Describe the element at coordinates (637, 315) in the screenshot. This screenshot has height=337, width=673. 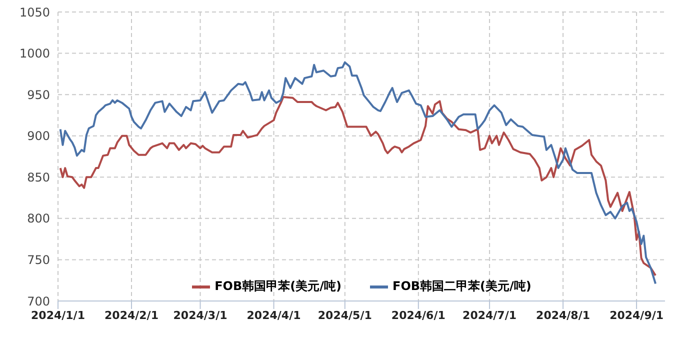
I see `x-tick-label: 2024/9/1` at that location.